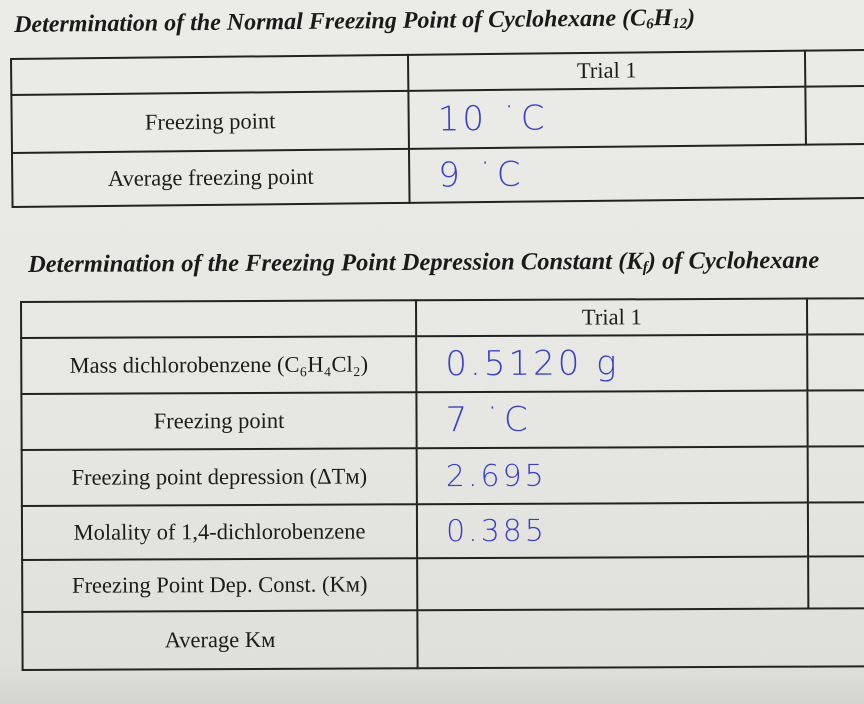 The height and width of the screenshot is (704, 864). I want to click on table-row: Freezing point 7 ˙C, so click(442, 420).